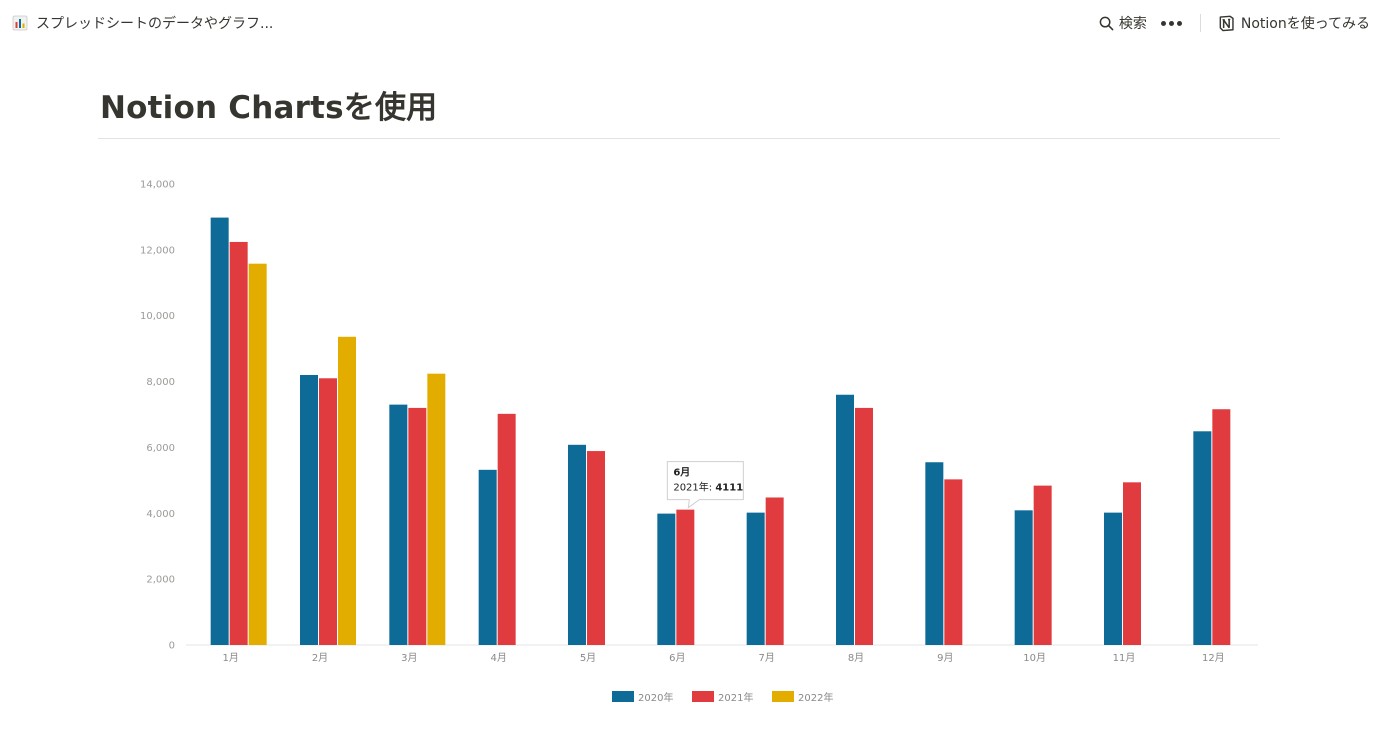 The width and height of the screenshot is (1380, 734). I want to click on page-title: Notion Chartsを使用, so click(269, 108).